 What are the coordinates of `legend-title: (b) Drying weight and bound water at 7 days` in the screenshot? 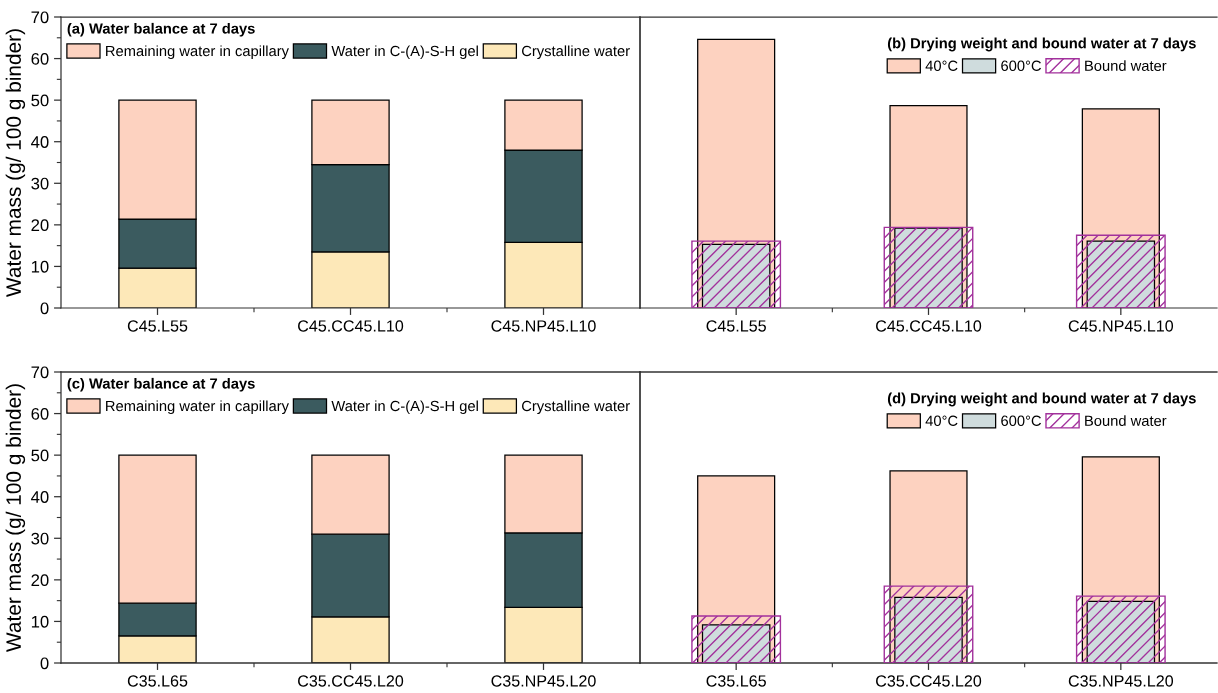 It's located at (1041, 44).